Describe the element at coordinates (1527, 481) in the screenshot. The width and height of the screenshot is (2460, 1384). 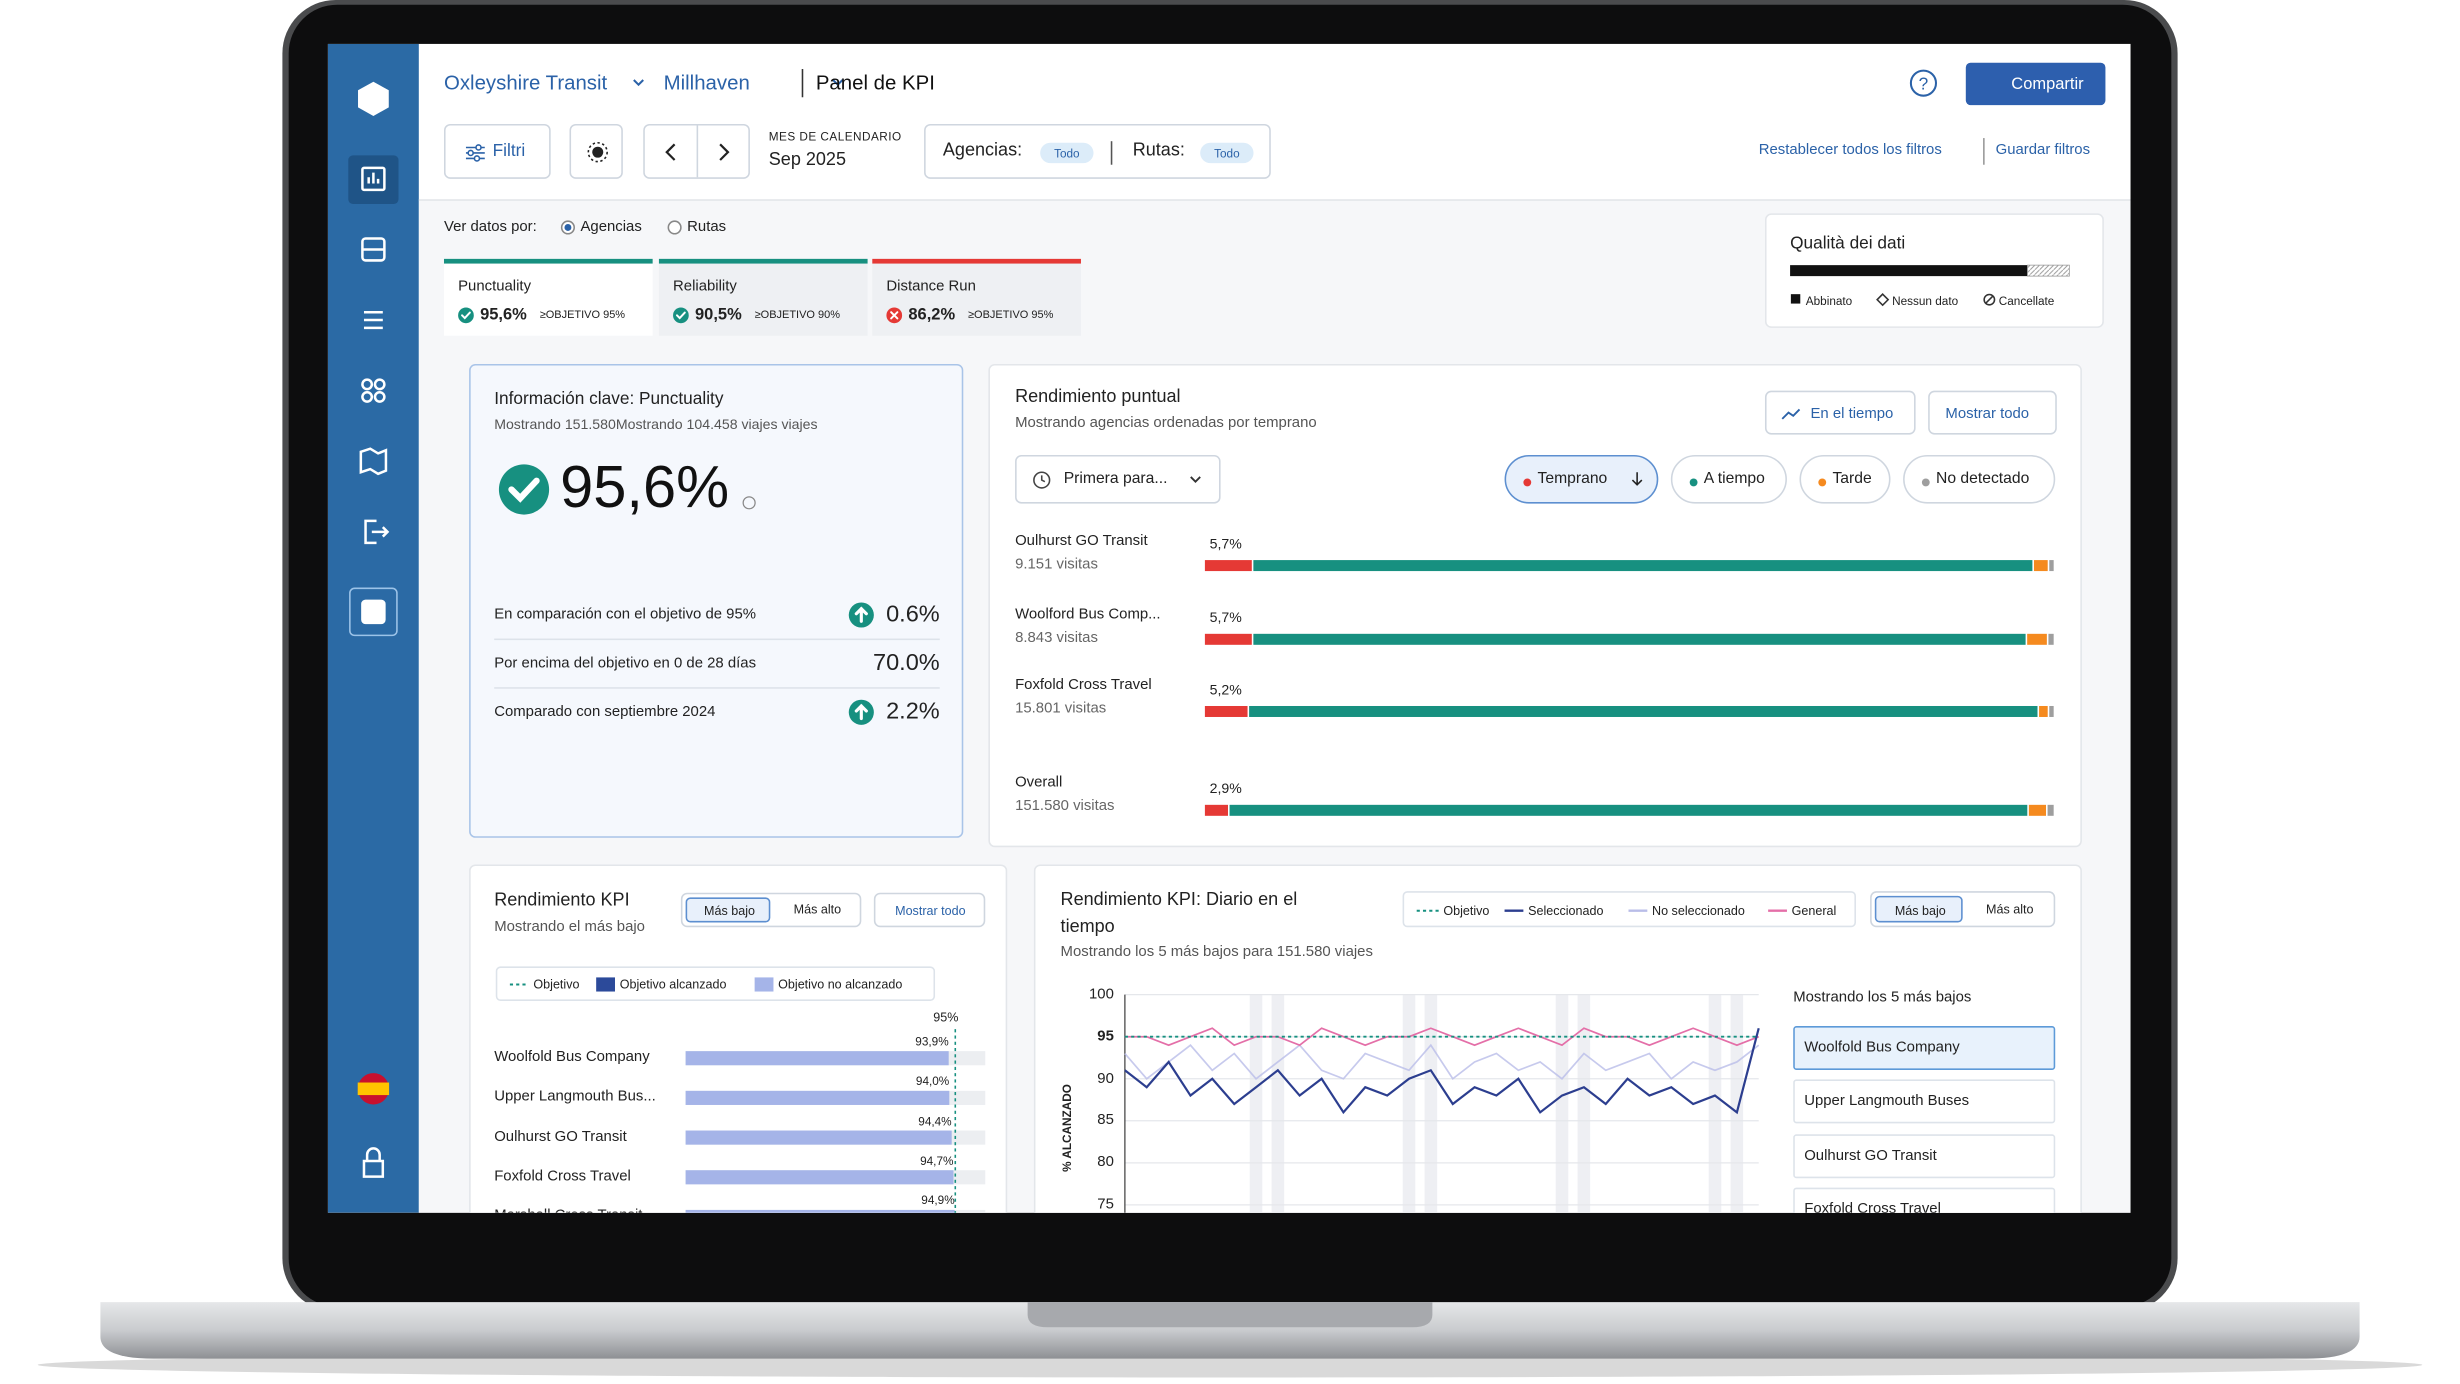
I see `chip-dot` at that location.